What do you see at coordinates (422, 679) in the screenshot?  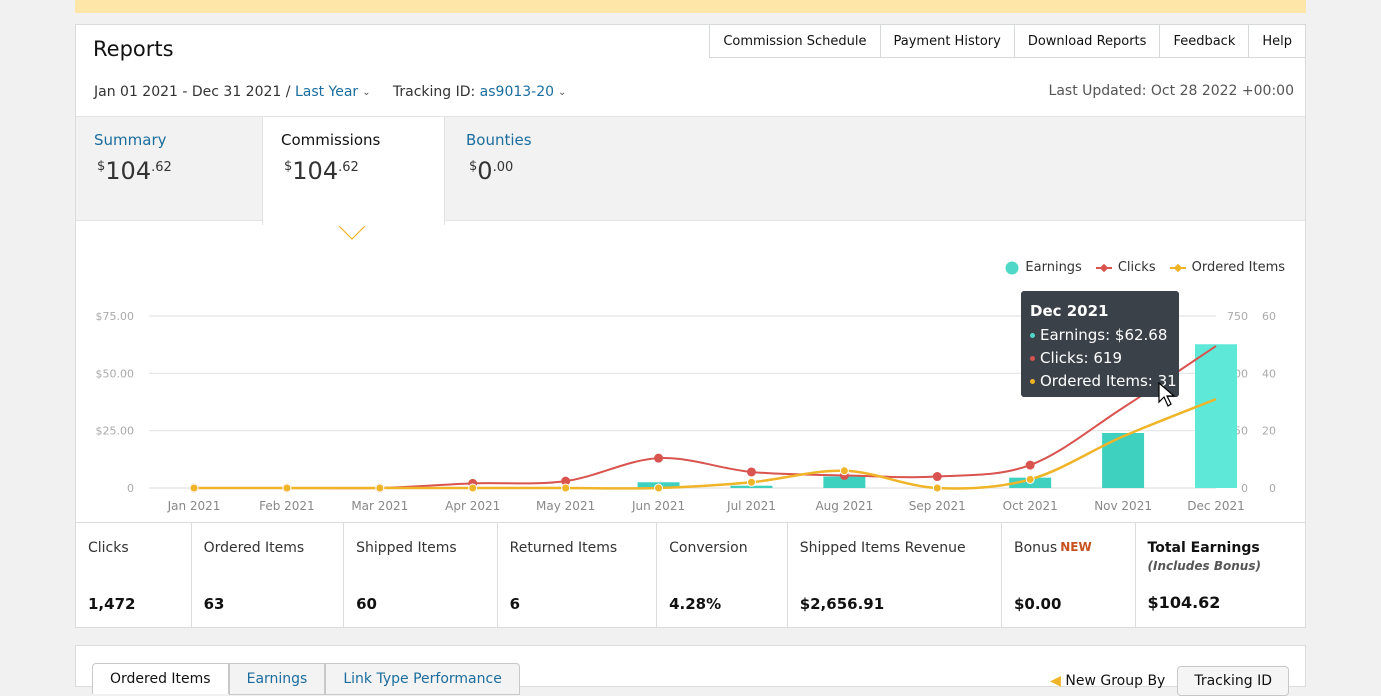 I see `tab-link-type-performance: Link Type Performance` at bounding box center [422, 679].